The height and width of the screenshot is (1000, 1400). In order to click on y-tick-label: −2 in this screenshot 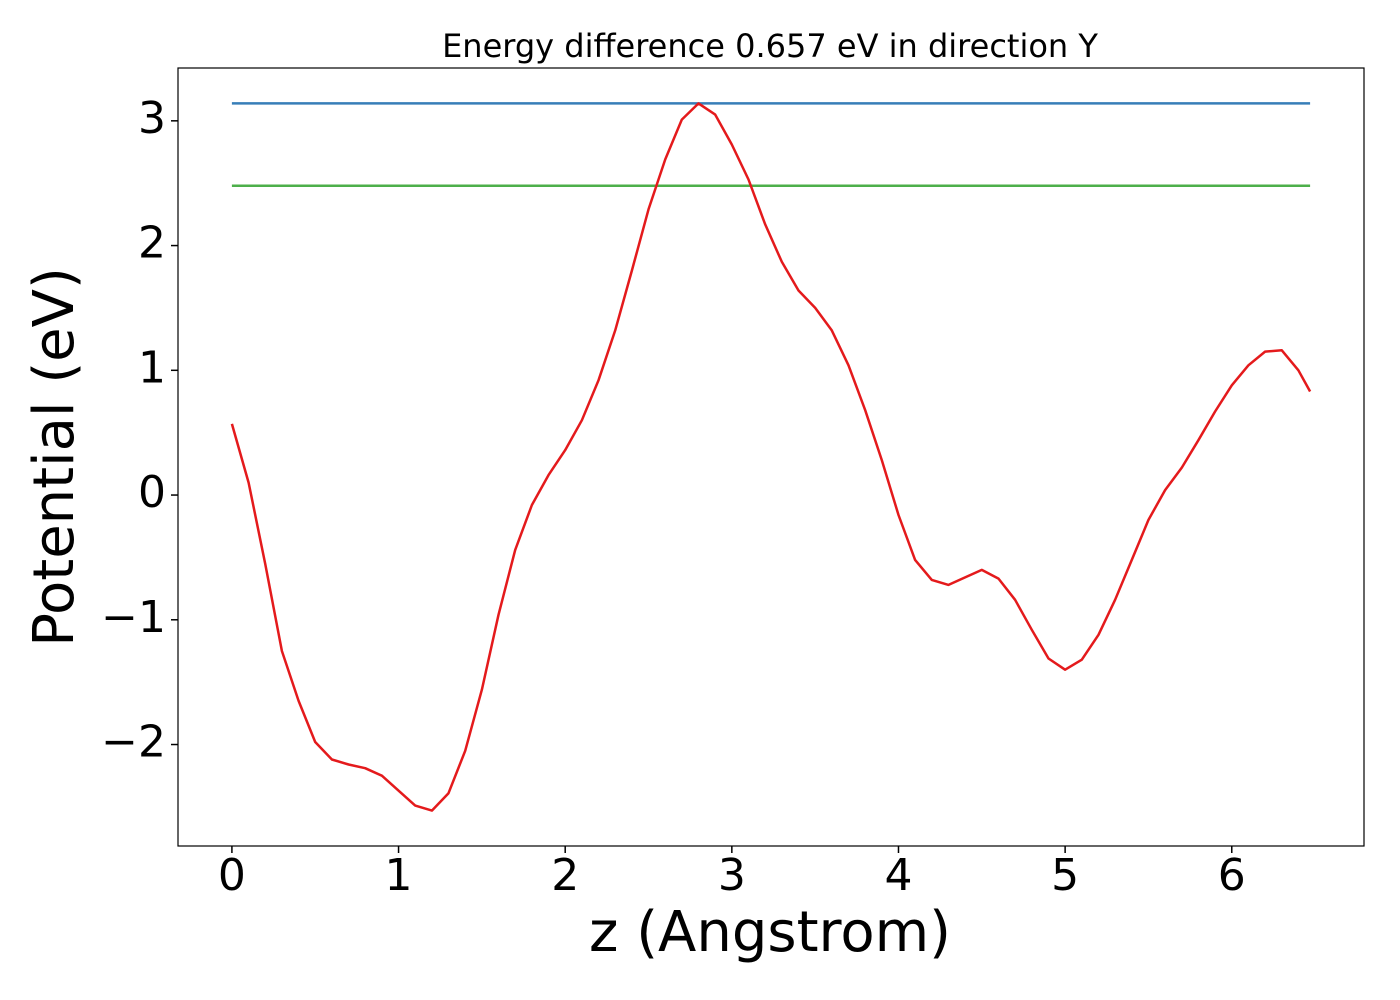, I will do `click(133, 742)`.